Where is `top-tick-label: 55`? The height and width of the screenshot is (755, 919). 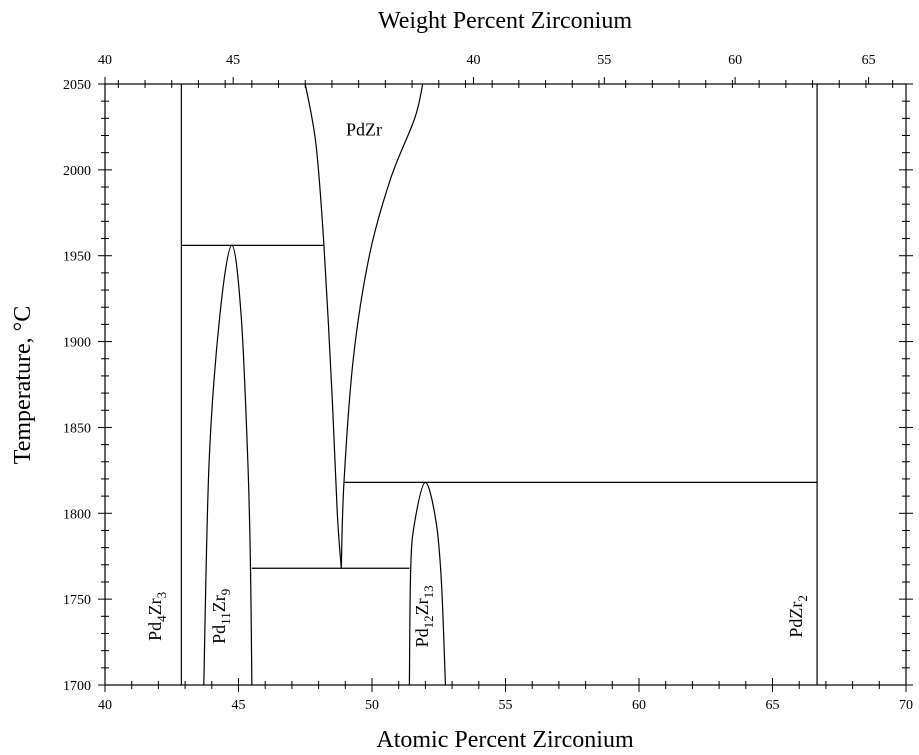 top-tick-label: 55 is located at coordinates (604, 60).